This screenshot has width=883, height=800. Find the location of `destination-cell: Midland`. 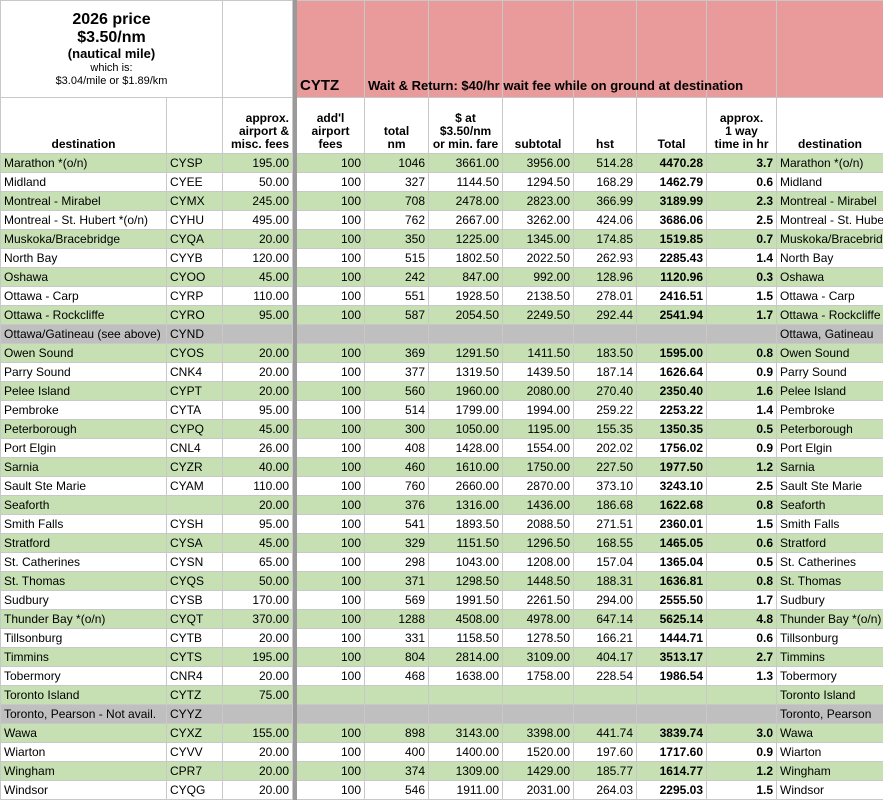

destination-cell: Midland is located at coordinates (84, 182).